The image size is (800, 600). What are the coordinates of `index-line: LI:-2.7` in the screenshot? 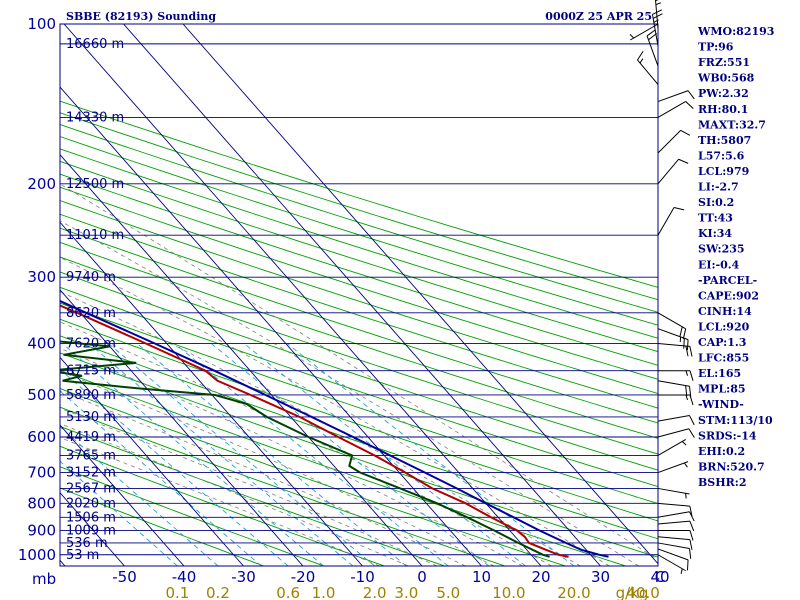 It's located at (718, 187).